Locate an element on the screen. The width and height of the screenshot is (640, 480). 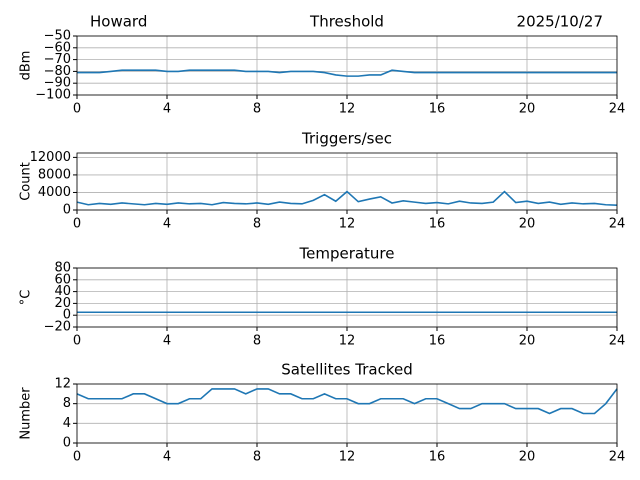
y-tick-label: −70 is located at coordinates (57, 59).